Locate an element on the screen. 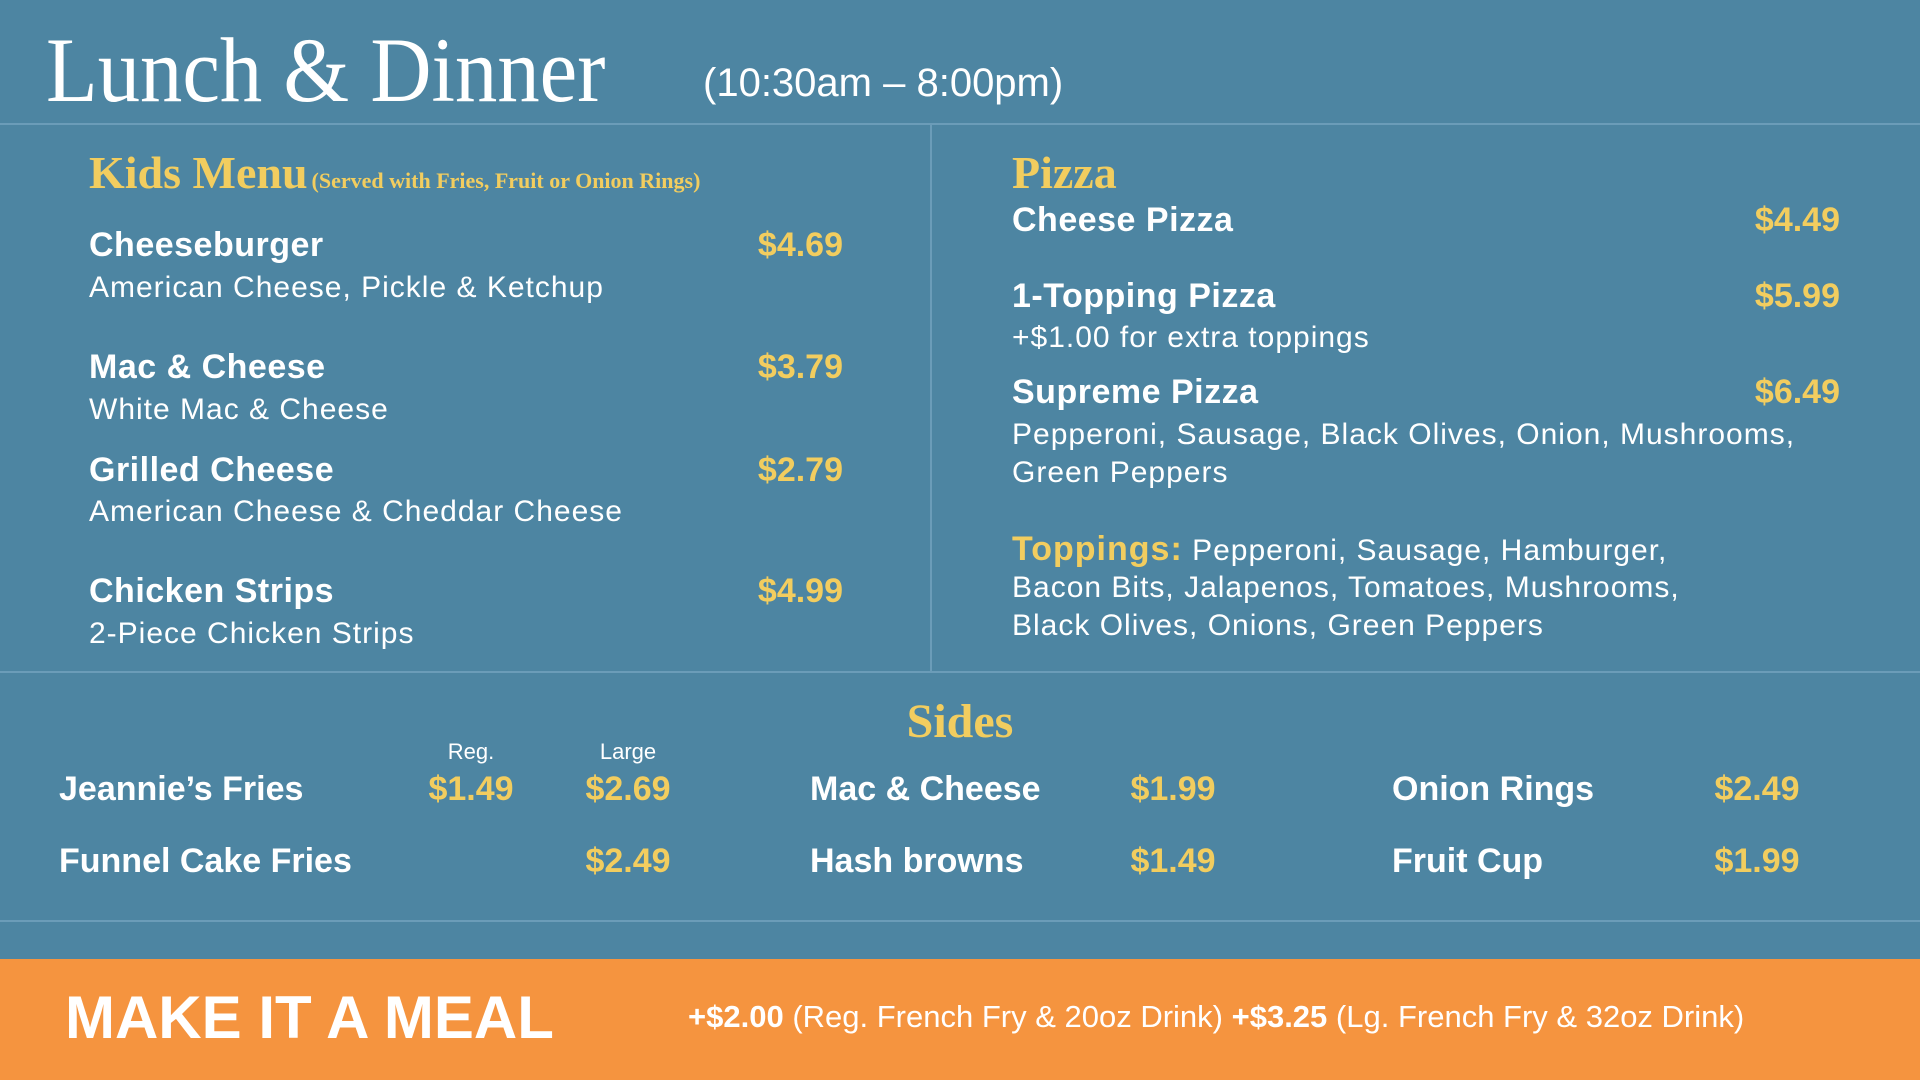  menu-item-name: Supreme Pizza is located at coordinates (1135, 392).